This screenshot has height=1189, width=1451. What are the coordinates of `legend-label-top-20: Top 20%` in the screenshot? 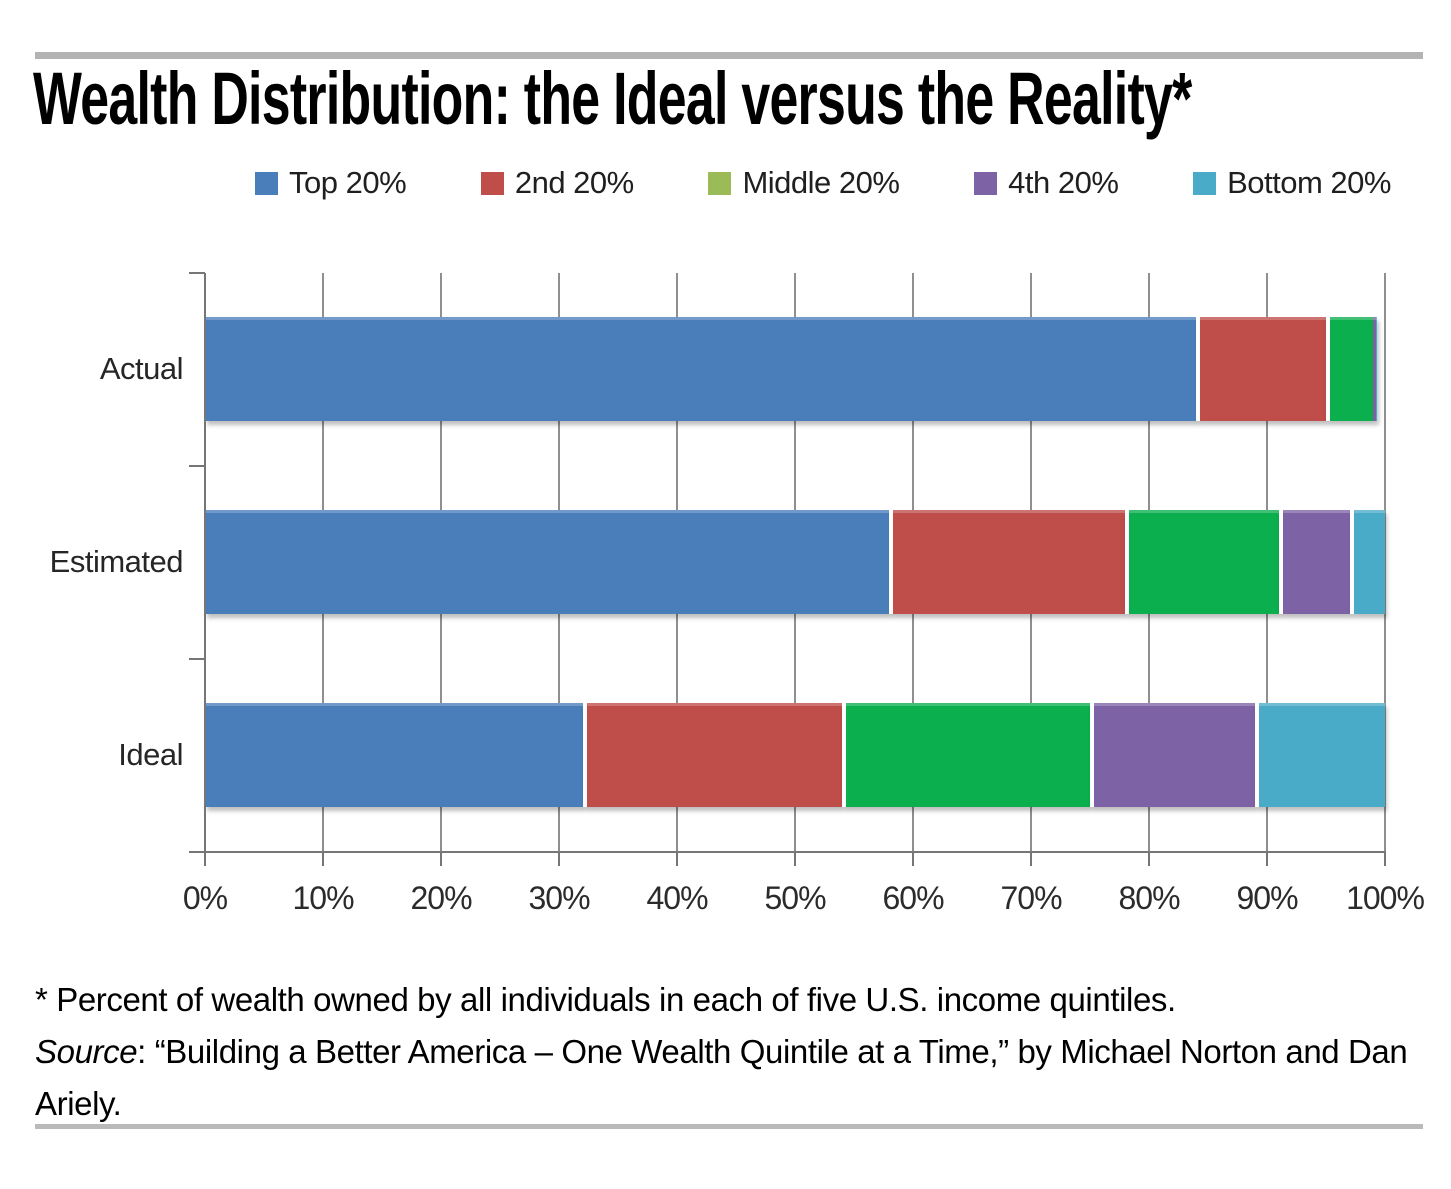 It's located at (348, 182).